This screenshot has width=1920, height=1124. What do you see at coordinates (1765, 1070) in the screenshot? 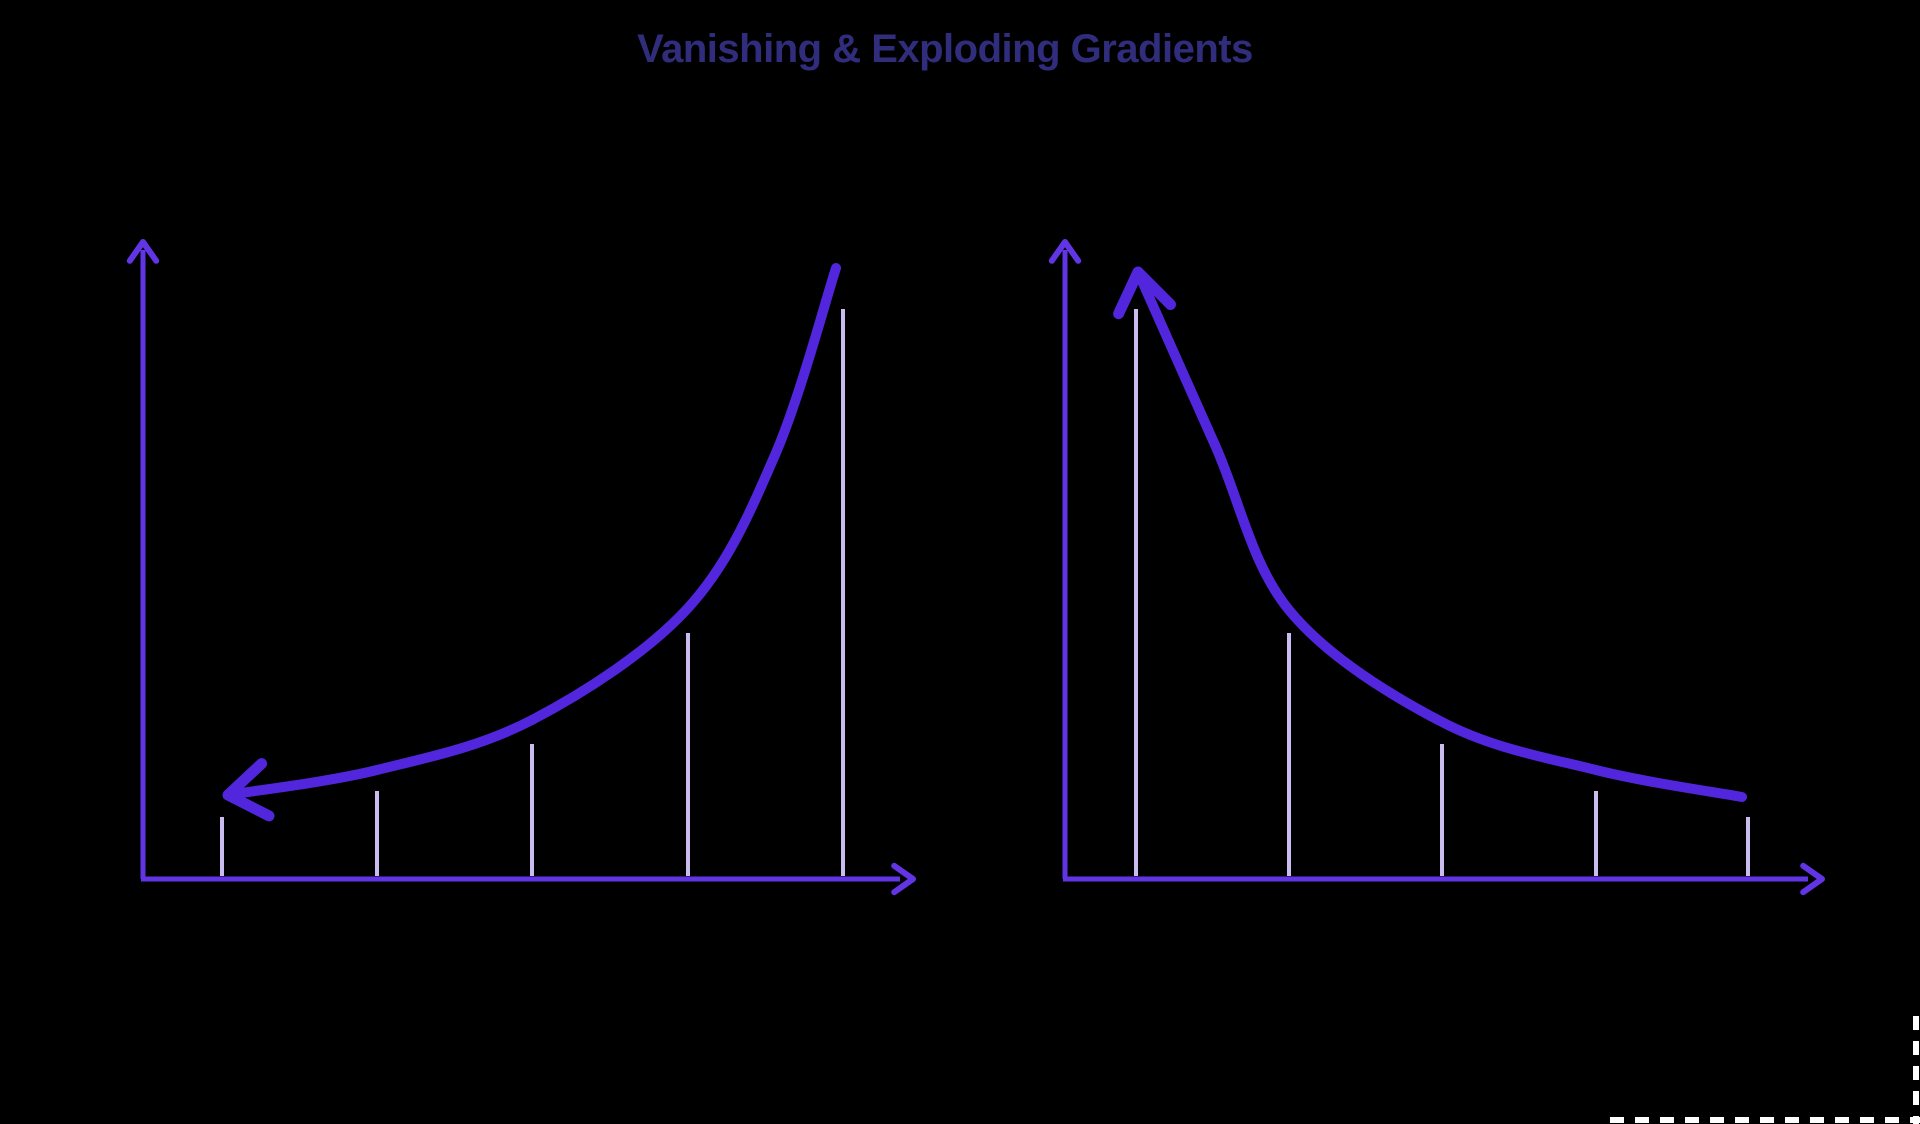
I see `dashed-selection-border` at bounding box center [1765, 1070].